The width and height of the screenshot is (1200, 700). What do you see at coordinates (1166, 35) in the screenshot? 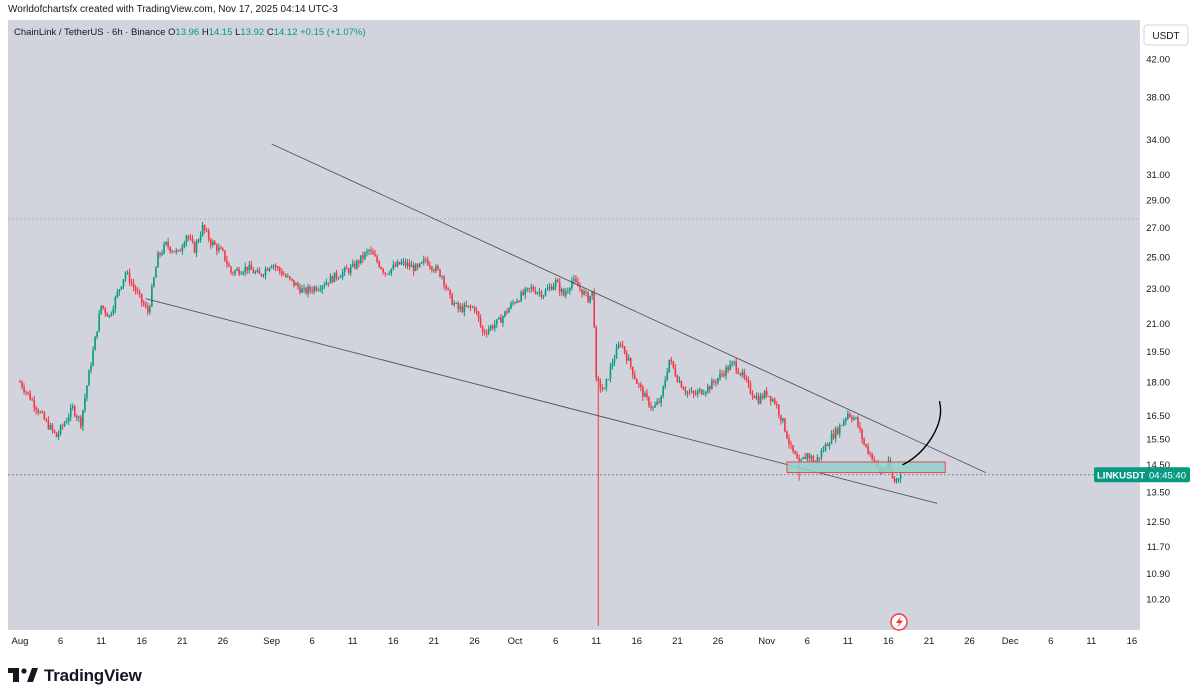
I see `currency-button: USDT` at bounding box center [1166, 35].